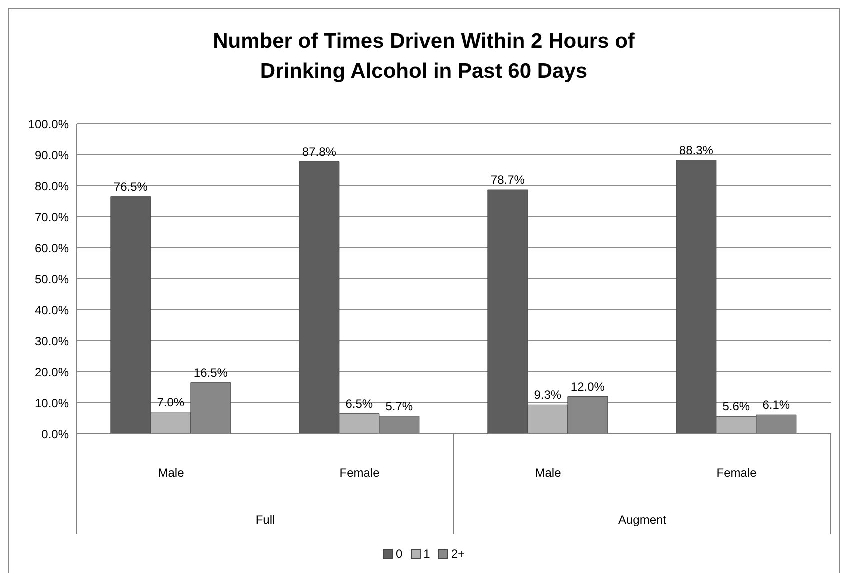 This screenshot has height=573, width=846. I want to click on y-tick-label: 80.0%, so click(52, 186).